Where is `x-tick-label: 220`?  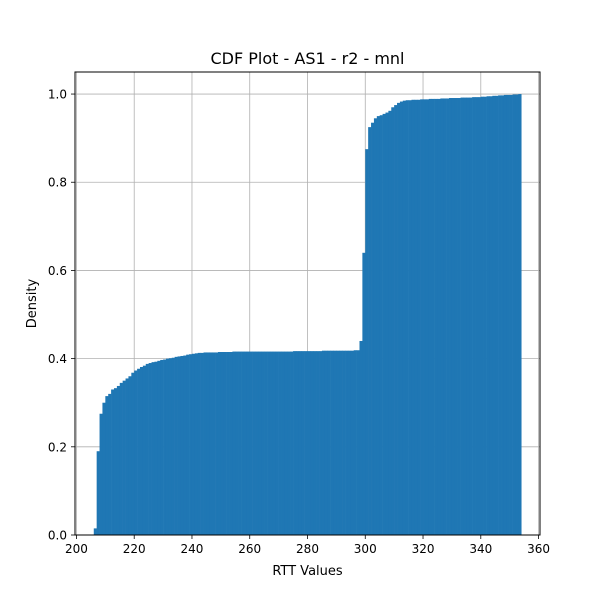
x-tick-label: 220 is located at coordinates (134, 549).